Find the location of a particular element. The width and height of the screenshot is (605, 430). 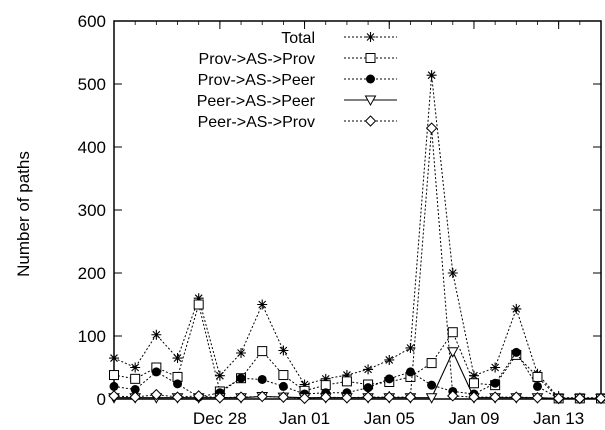

legend-label: Prov->AS->Prov is located at coordinates (257, 59).